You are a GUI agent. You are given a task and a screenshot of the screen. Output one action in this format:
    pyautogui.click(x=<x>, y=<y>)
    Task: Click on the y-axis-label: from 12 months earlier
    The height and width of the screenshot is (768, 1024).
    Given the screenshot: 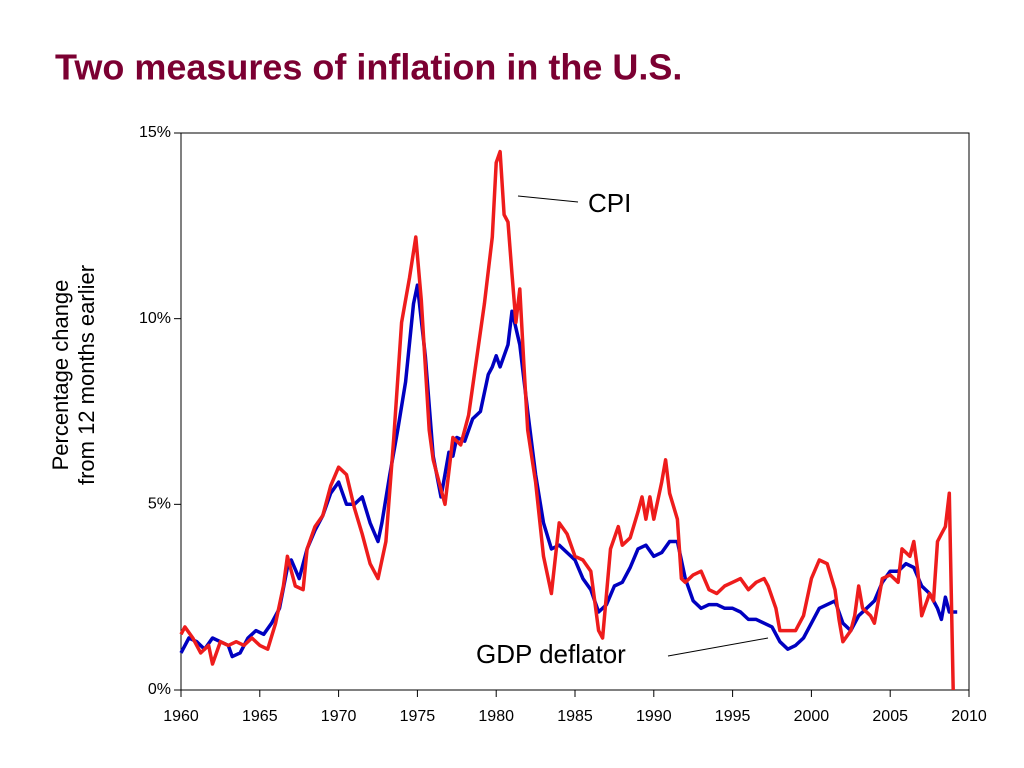 What is the action you would take?
    pyautogui.click(x=86, y=375)
    